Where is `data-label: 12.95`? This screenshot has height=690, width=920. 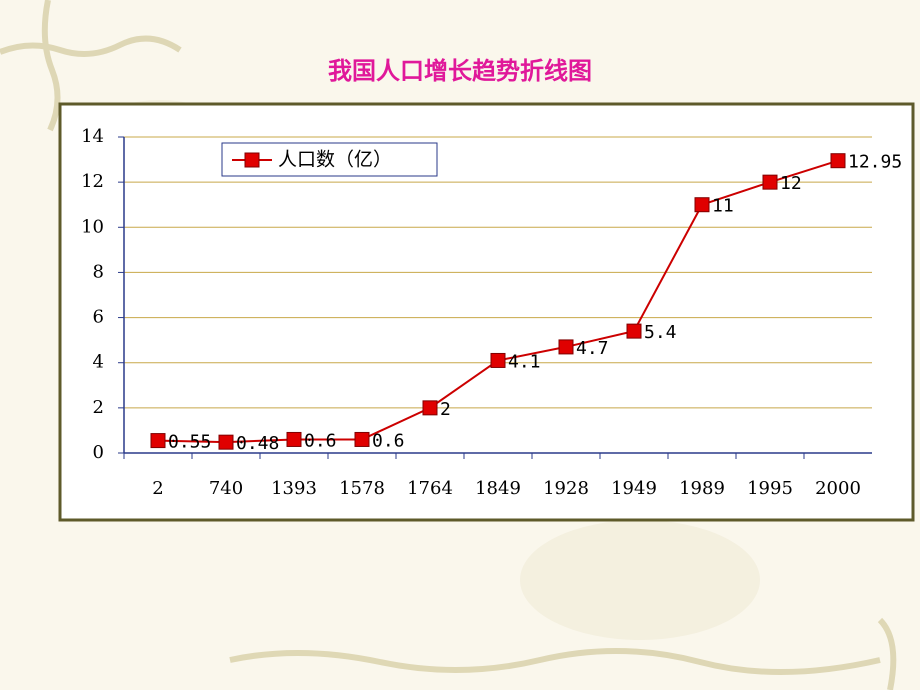 data-label: 12.95 is located at coordinates (875, 162).